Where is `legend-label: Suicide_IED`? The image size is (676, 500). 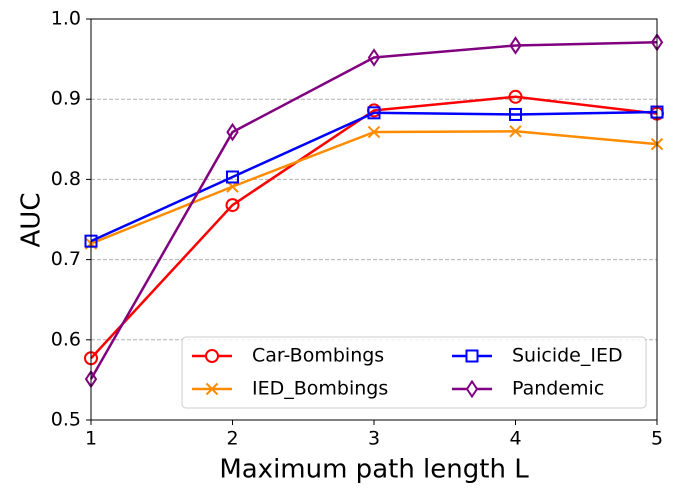 legend-label: Suicide_IED is located at coordinates (567, 356).